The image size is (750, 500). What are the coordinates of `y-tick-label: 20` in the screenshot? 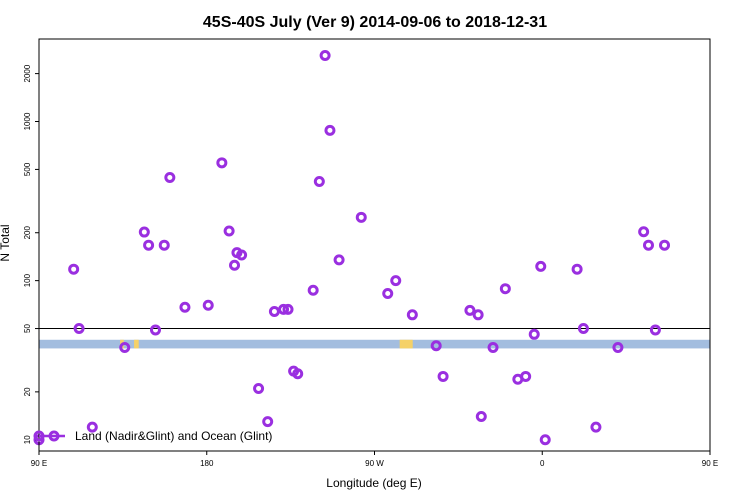 It's located at (27, 391).